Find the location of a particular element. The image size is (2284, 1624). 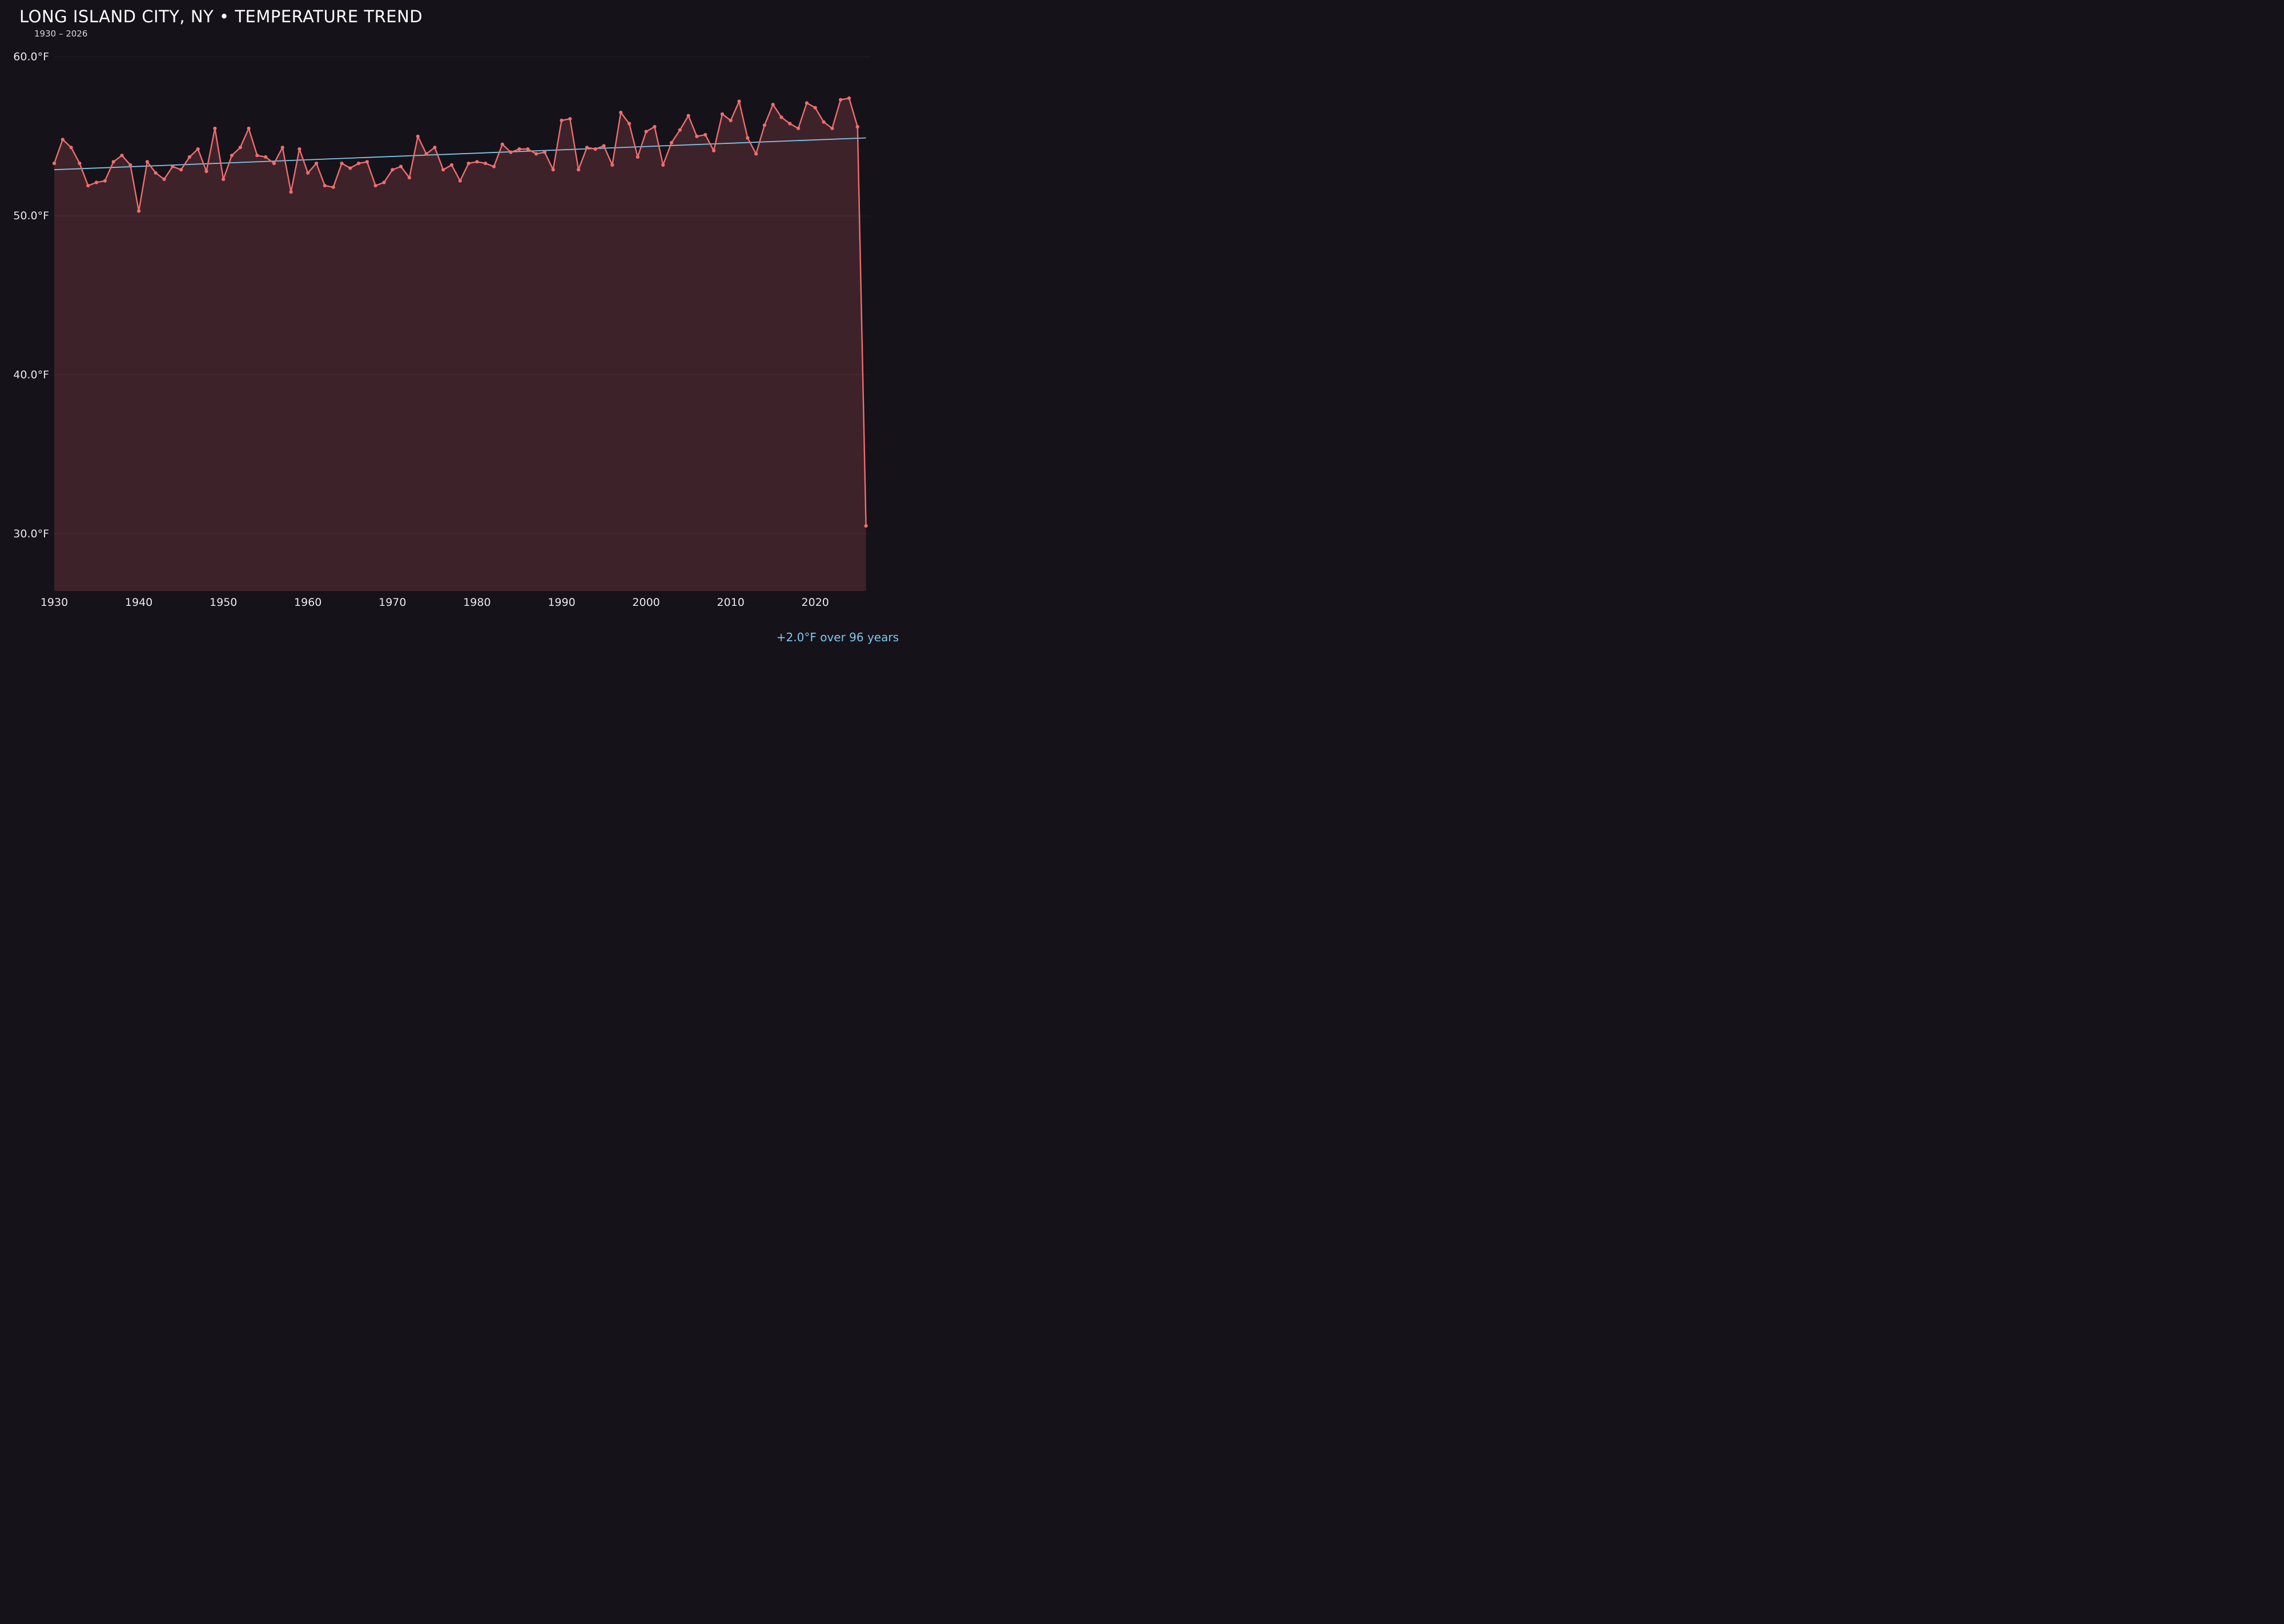

page-subtitle: 1930 – 2026 is located at coordinates (61, 34).